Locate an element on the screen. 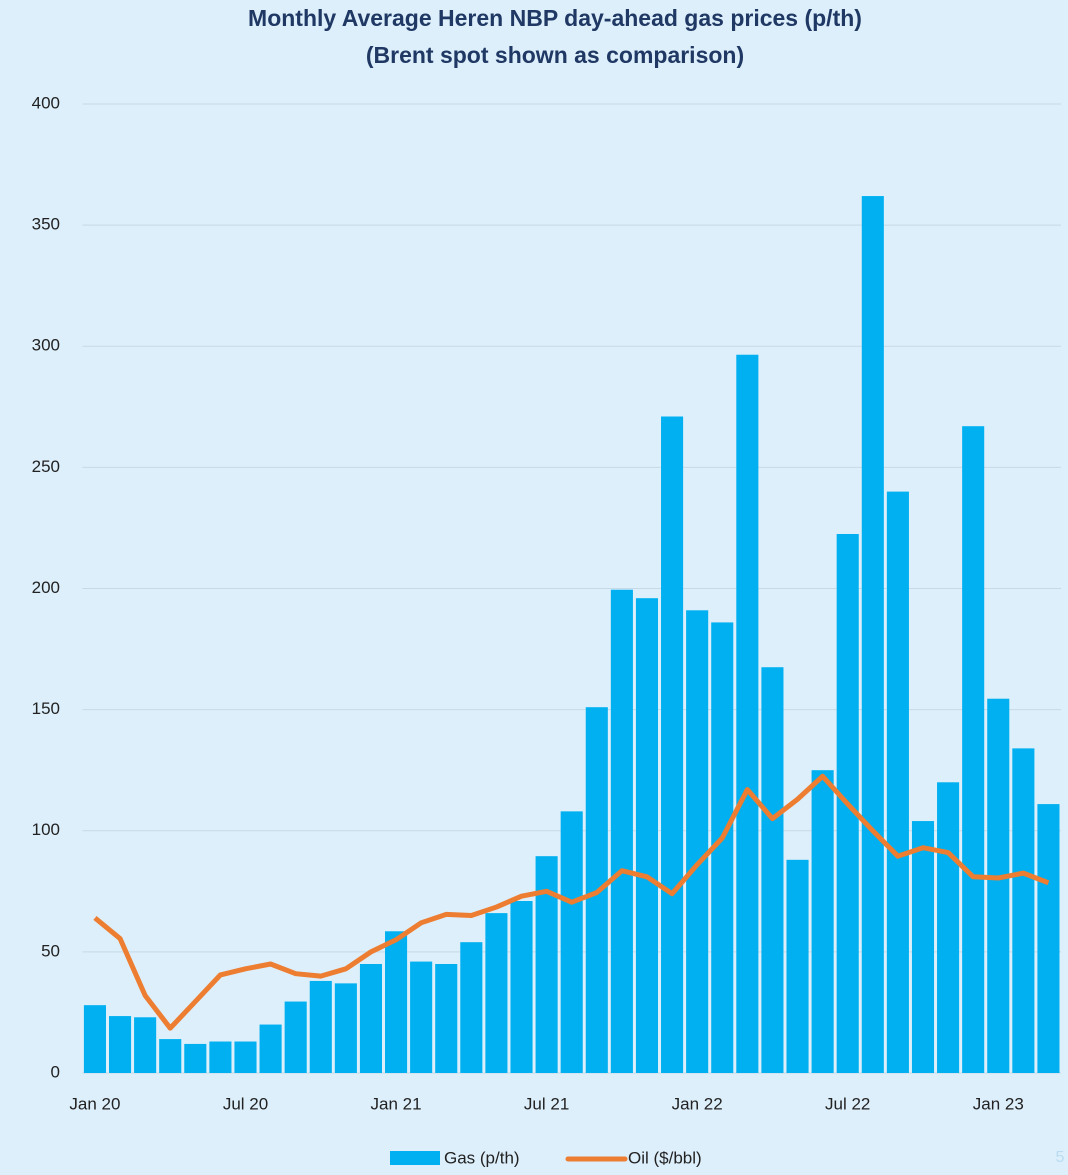 This screenshot has height=1175, width=1068. x-tick-label: Jul 20 is located at coordinates (245, 1103).